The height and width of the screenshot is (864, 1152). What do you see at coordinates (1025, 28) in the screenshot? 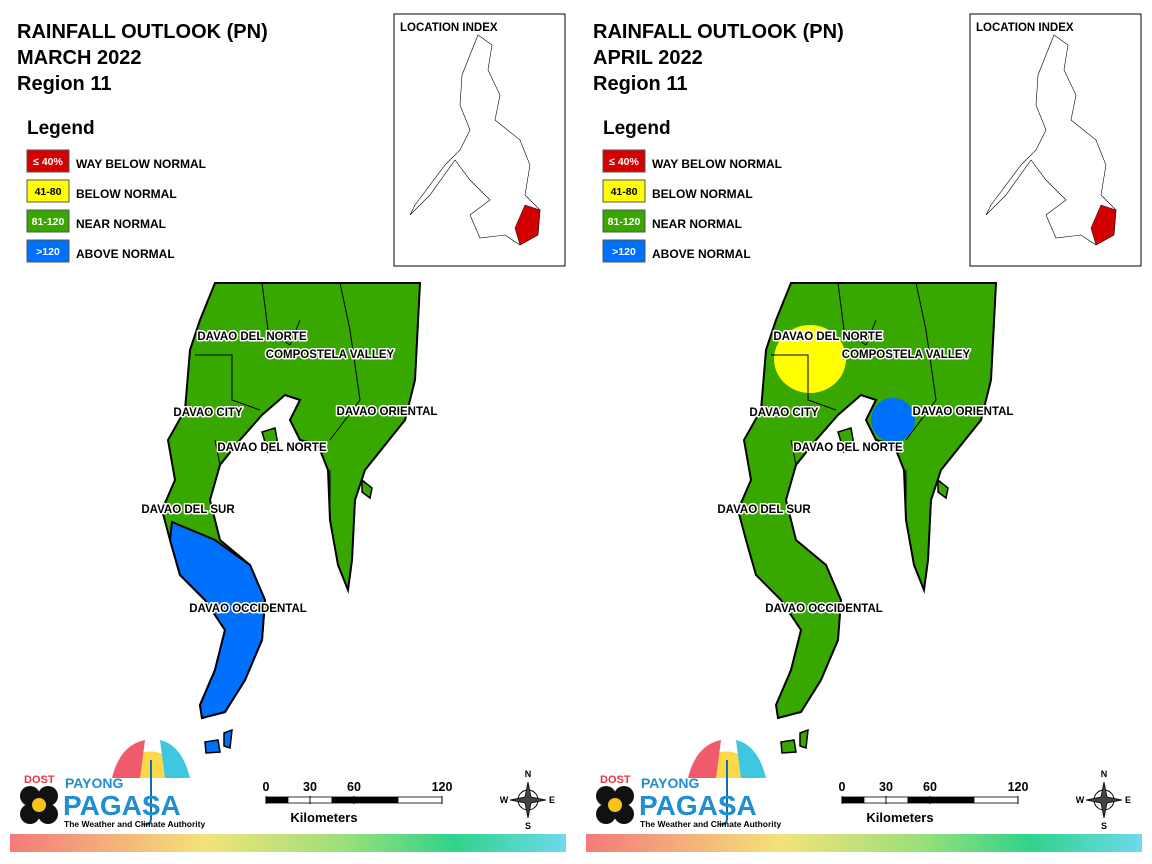
I see `location-index-title: LOCATION INDEX` at bounding box center [1025, 28].